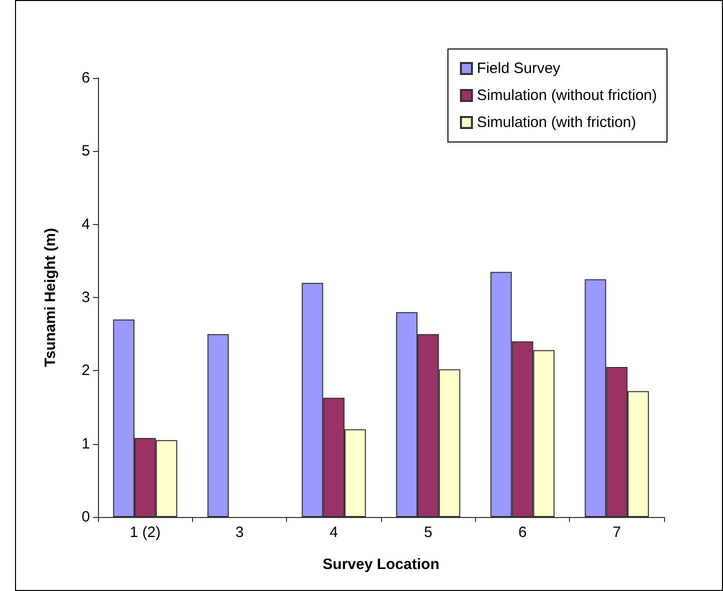 Image resolution: width=723 pixels, height=591 pixels. What do you see at coordinates (239, 532) in the screenshot?
I see `x-tick-label: 3` at bounding box center [239, 532].